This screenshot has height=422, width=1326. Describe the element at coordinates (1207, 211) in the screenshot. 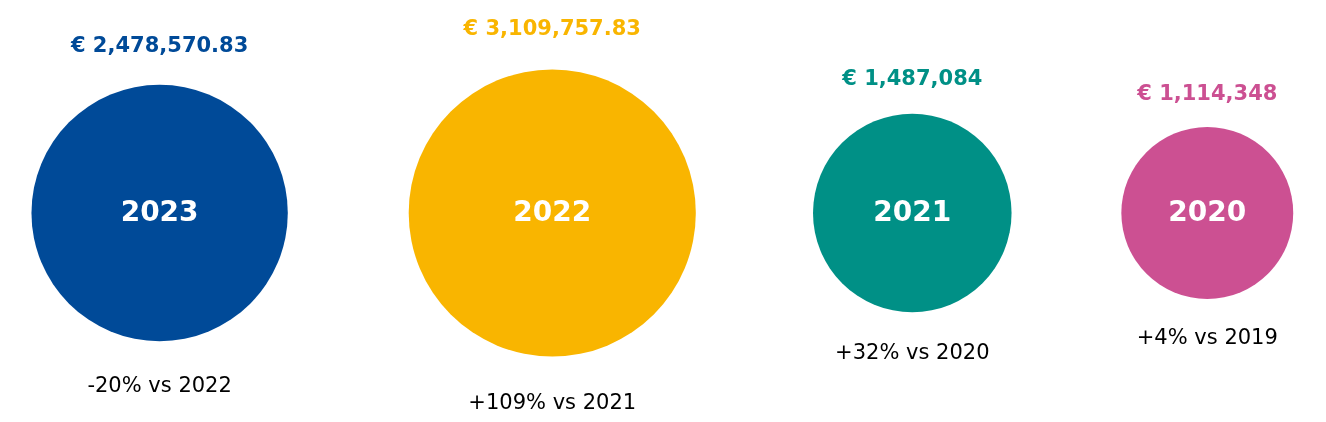

I see `category-label: 2020` at that location.